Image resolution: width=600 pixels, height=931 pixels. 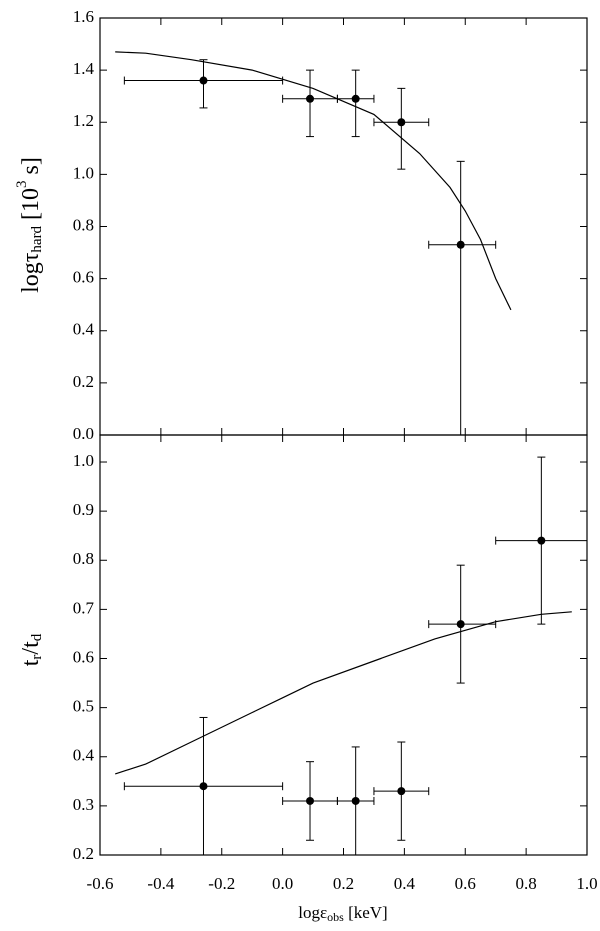 I want to click on label-part: obs, so click(x=335, y=917).